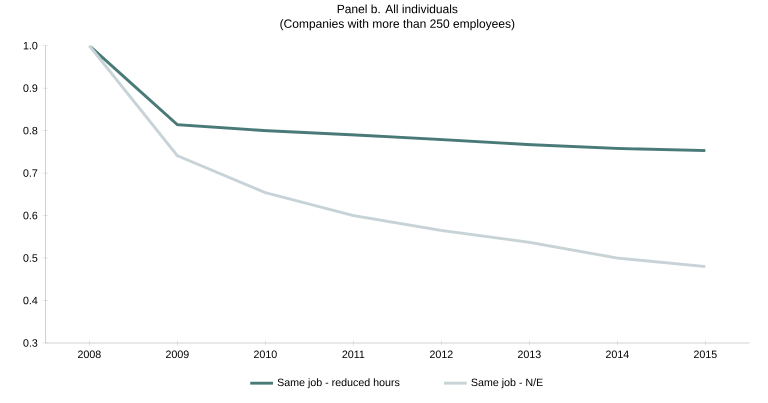  What do you see at coordinates (617, 354) in the screenshot?
I see `x-tick-label: 2014` at bounding box center [617, 354].